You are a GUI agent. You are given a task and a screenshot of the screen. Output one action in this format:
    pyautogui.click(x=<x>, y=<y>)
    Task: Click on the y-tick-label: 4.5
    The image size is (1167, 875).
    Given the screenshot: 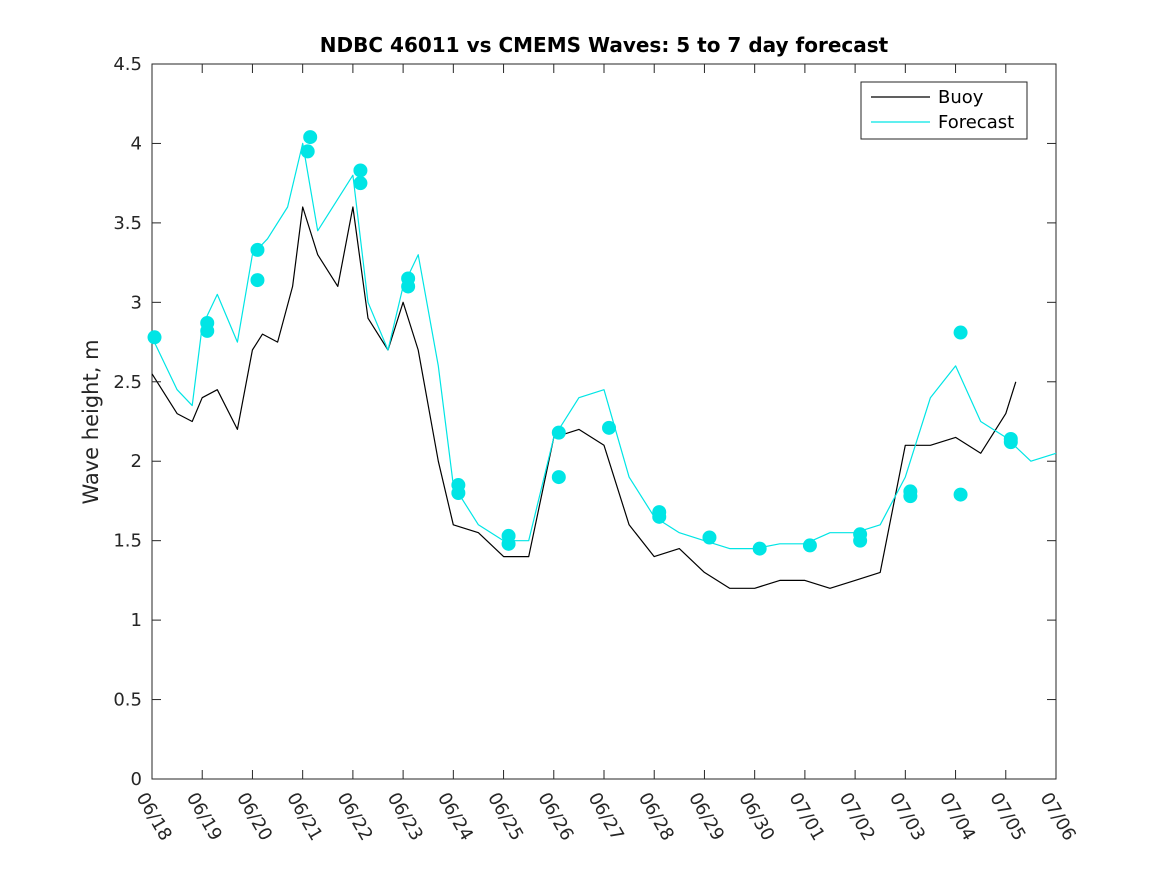 What is the action you would take?
    pyautogui.click(x=127, y=64)
    